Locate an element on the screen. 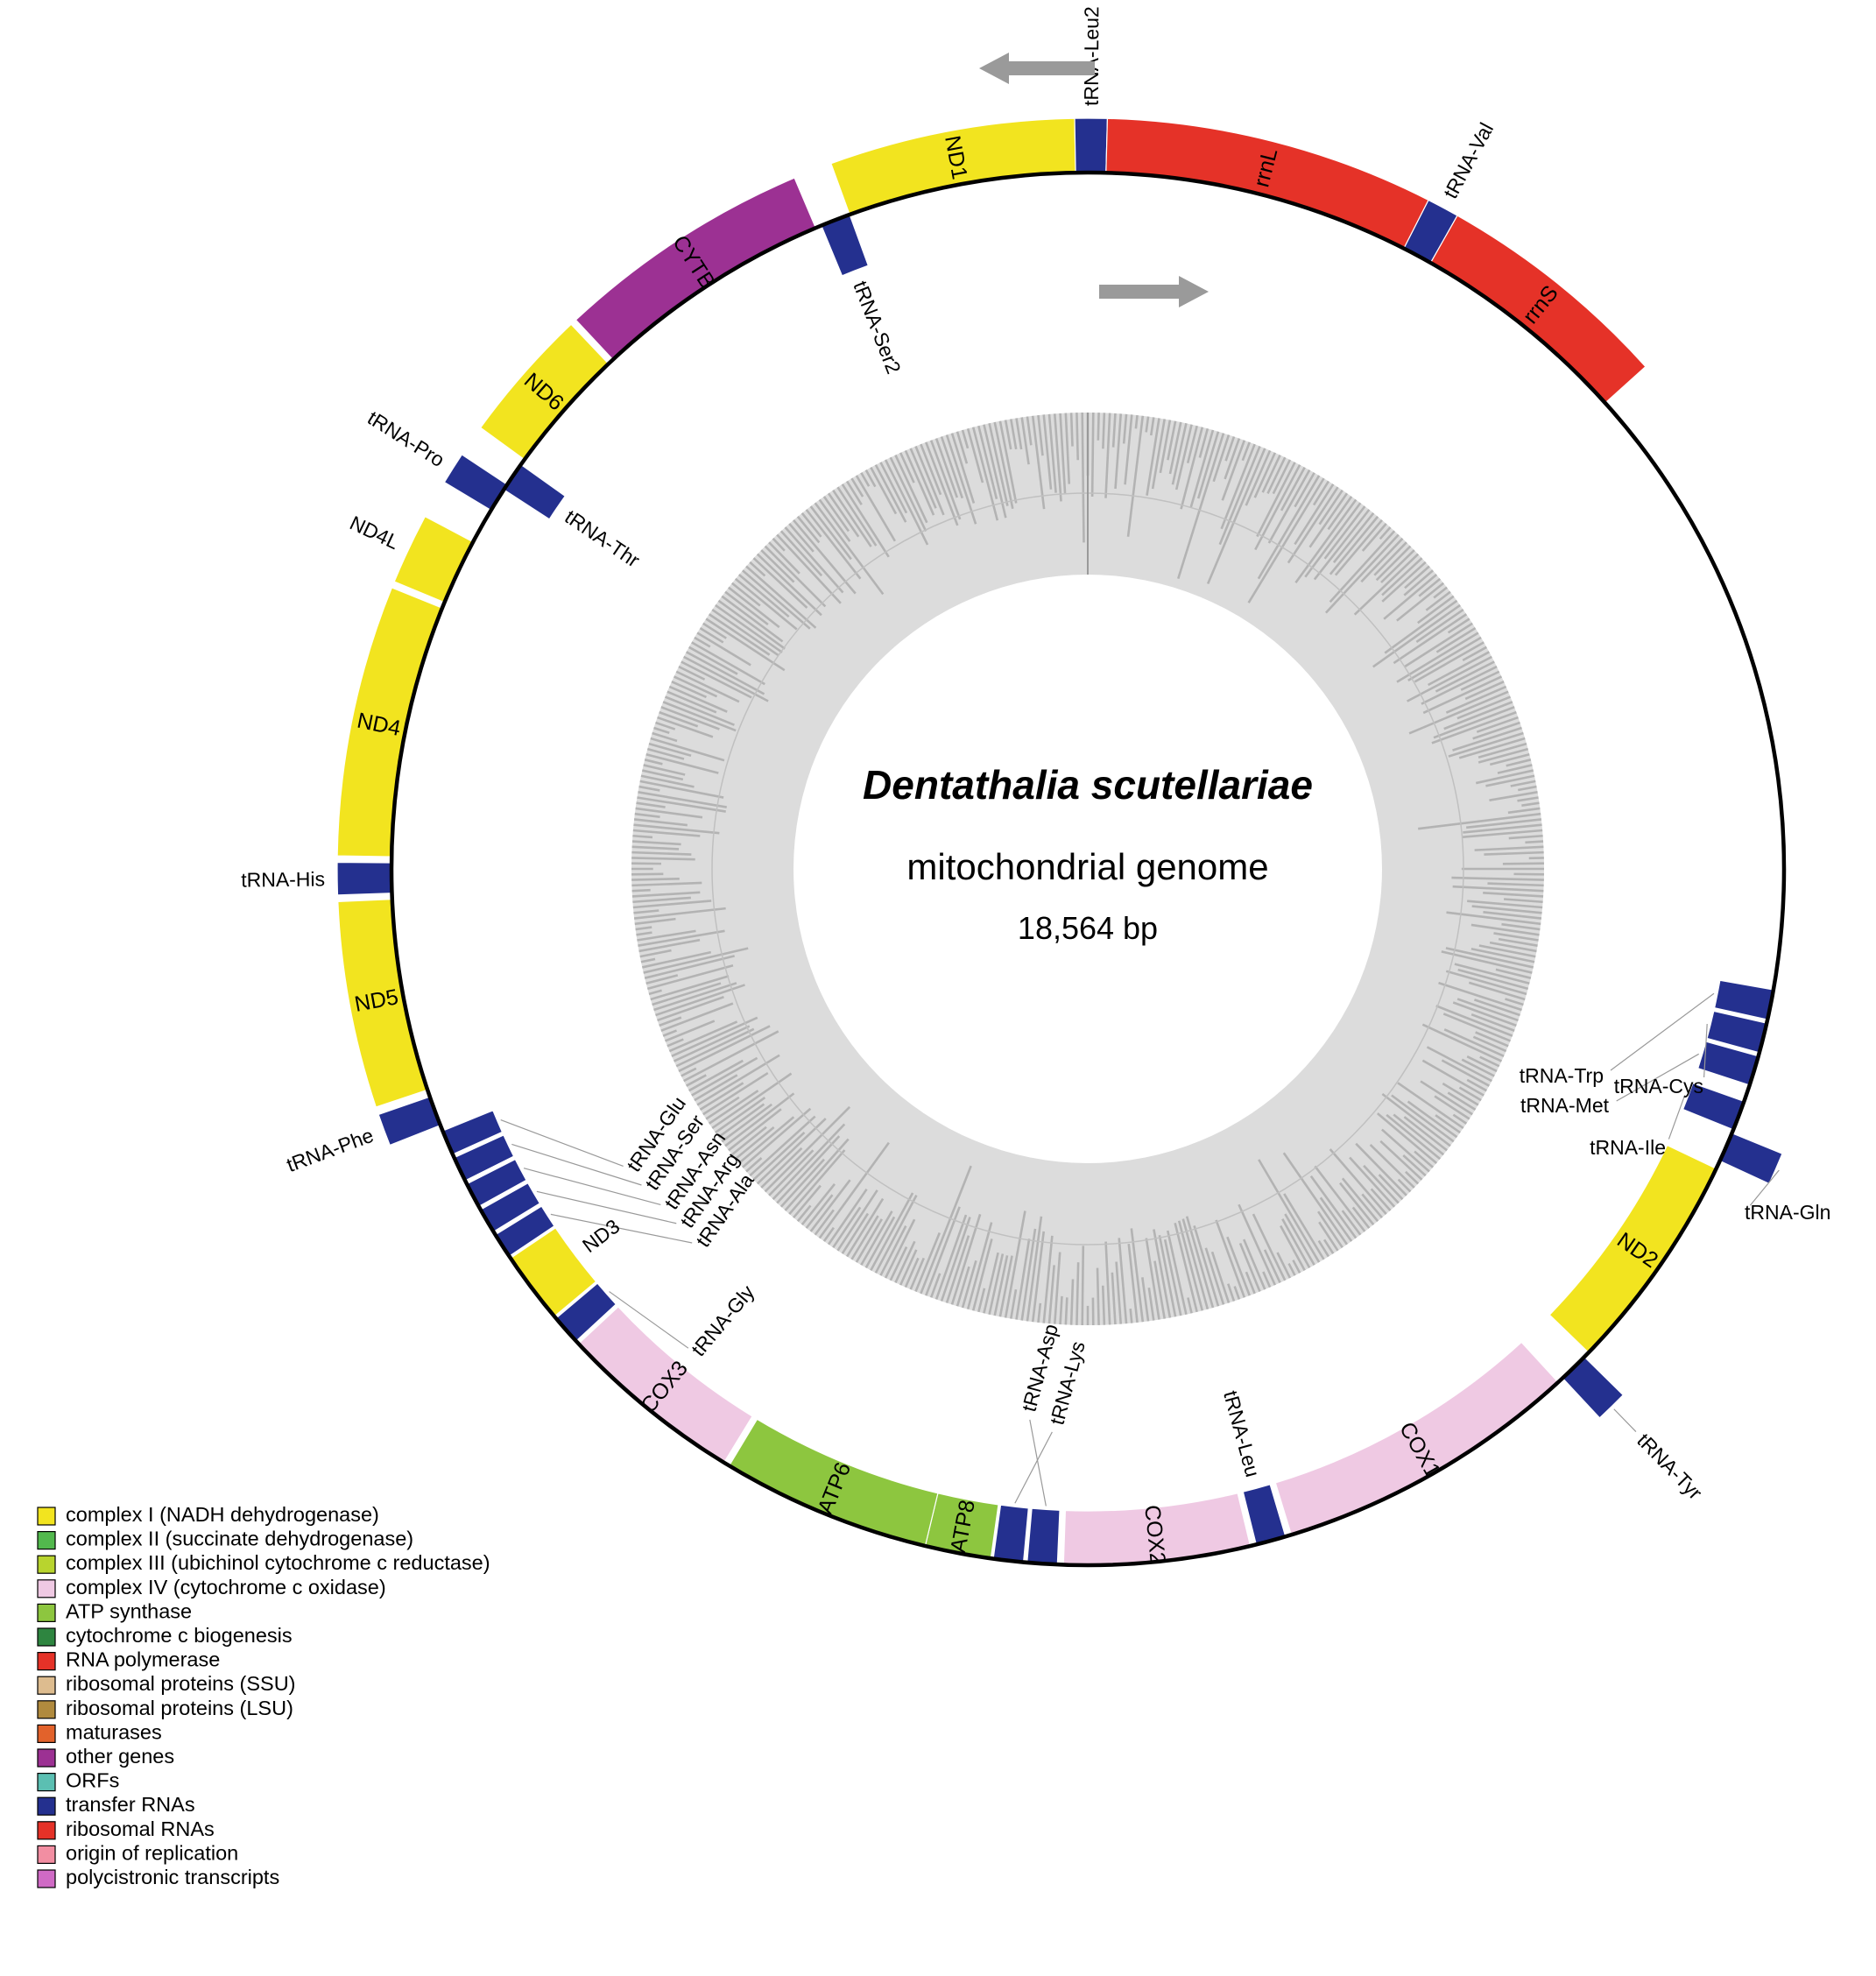  legend-item-complex2: complex II (succinate dehydrogenase) is located at coordinates (225, 1539).